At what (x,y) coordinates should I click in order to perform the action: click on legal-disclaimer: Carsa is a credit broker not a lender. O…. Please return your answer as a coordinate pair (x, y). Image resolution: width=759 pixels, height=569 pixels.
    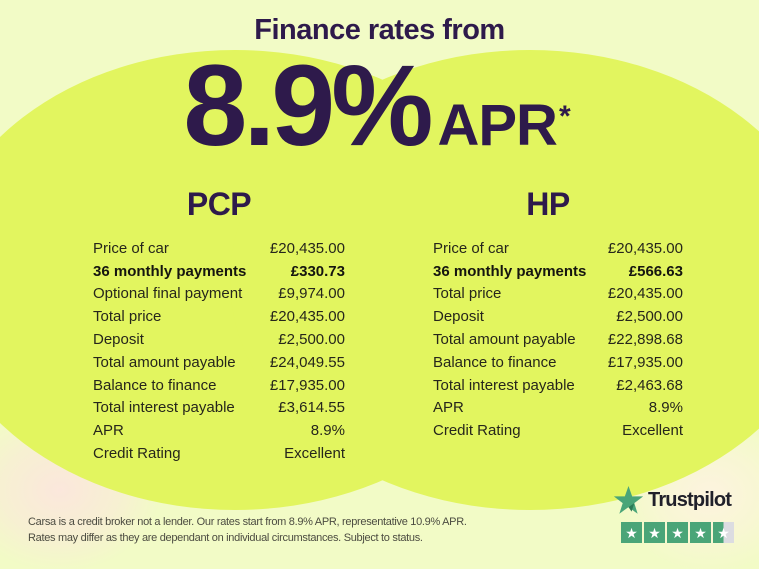
    Looking at the image, I should click on (247, 530).